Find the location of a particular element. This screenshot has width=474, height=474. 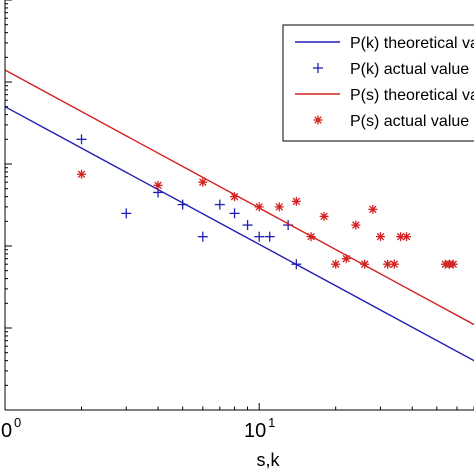

legend-label-p-s-theoretical-value: P(s) theoretical value is located at coordinates (412, 95).